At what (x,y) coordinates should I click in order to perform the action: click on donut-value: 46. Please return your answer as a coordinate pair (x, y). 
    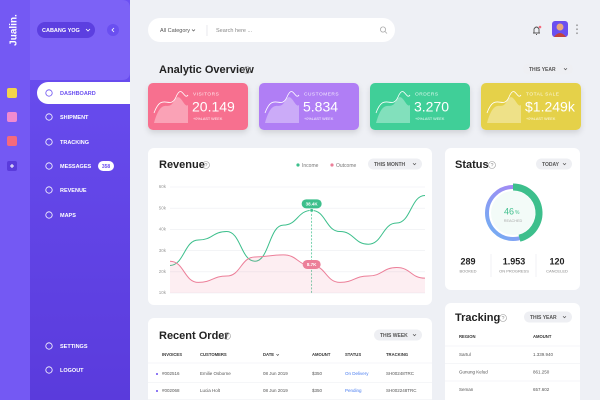
    Looking at the image, I should click on (509, 211).